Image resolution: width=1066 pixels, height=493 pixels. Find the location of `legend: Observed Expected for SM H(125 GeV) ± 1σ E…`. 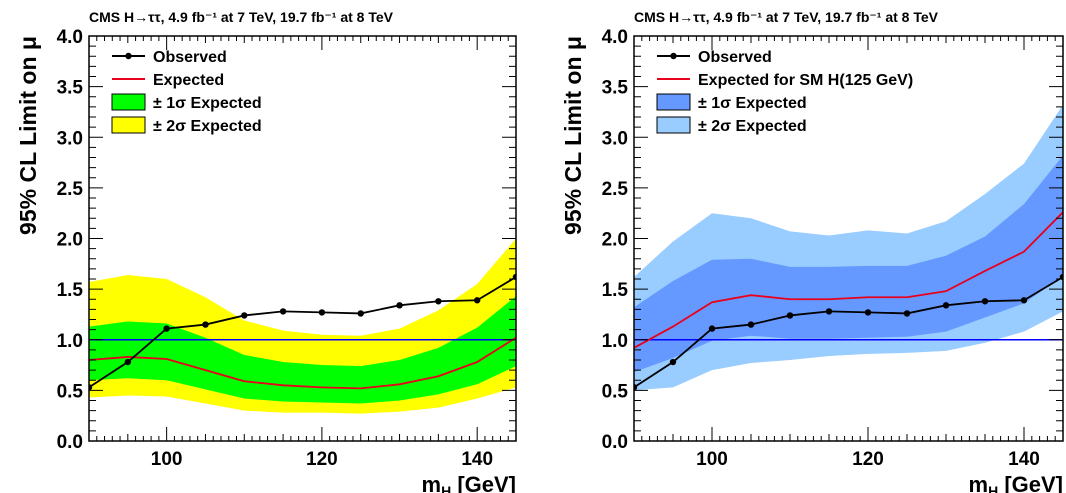

legend: Observed Expected for SM H(125 GeV) ± 1σ E… is located at coordinates (784, 92).